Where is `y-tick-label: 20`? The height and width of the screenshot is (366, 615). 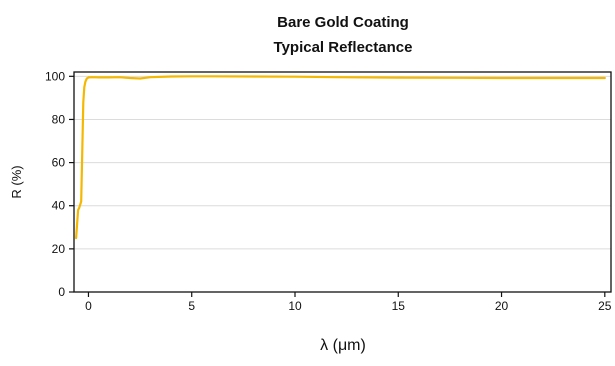 y-tick-label: 20 is located at coordinates (59, 249).